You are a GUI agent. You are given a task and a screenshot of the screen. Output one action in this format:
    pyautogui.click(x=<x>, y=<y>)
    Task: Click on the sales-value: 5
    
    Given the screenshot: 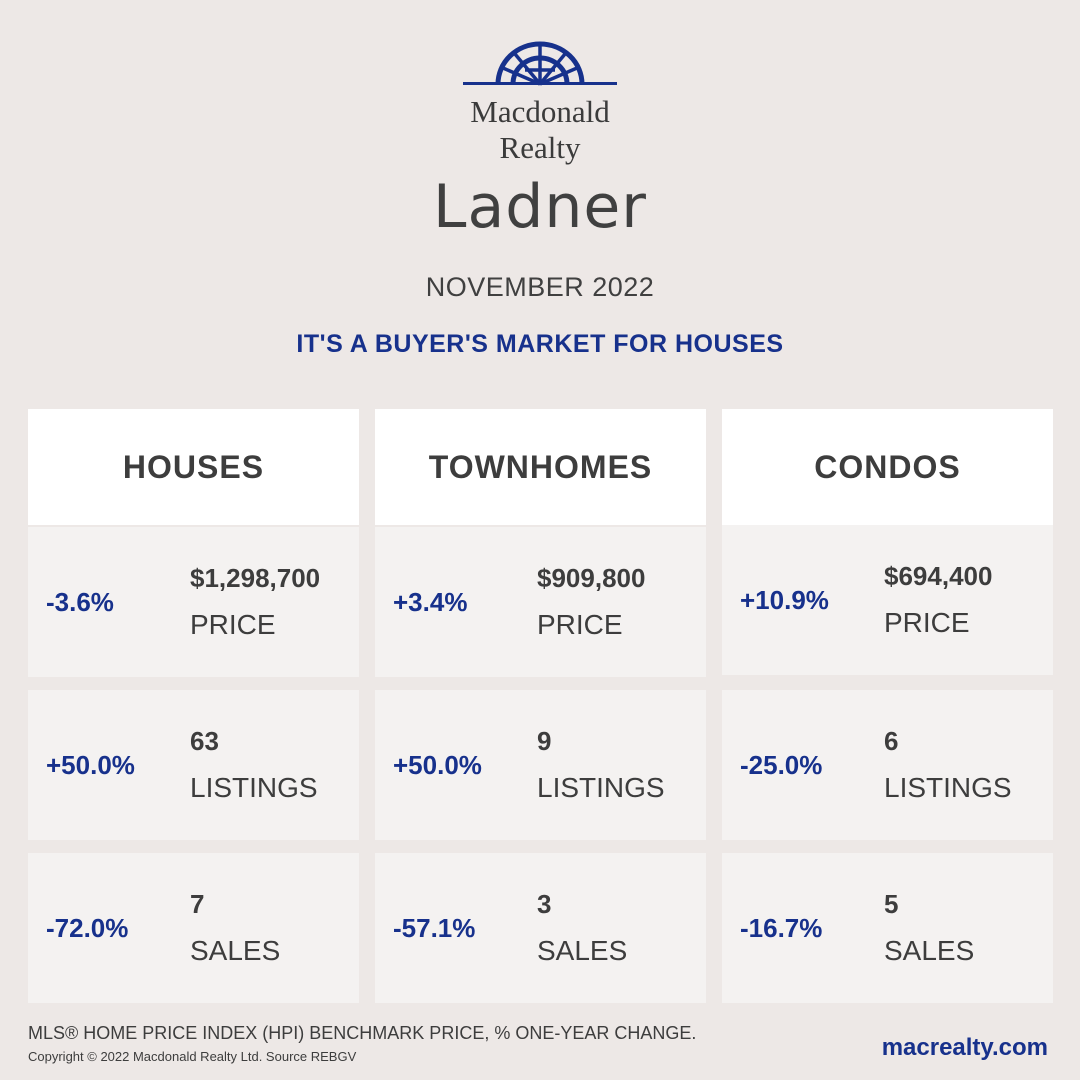 What is the action you would take?
    pyautogui.click(x=891, y=904)
    